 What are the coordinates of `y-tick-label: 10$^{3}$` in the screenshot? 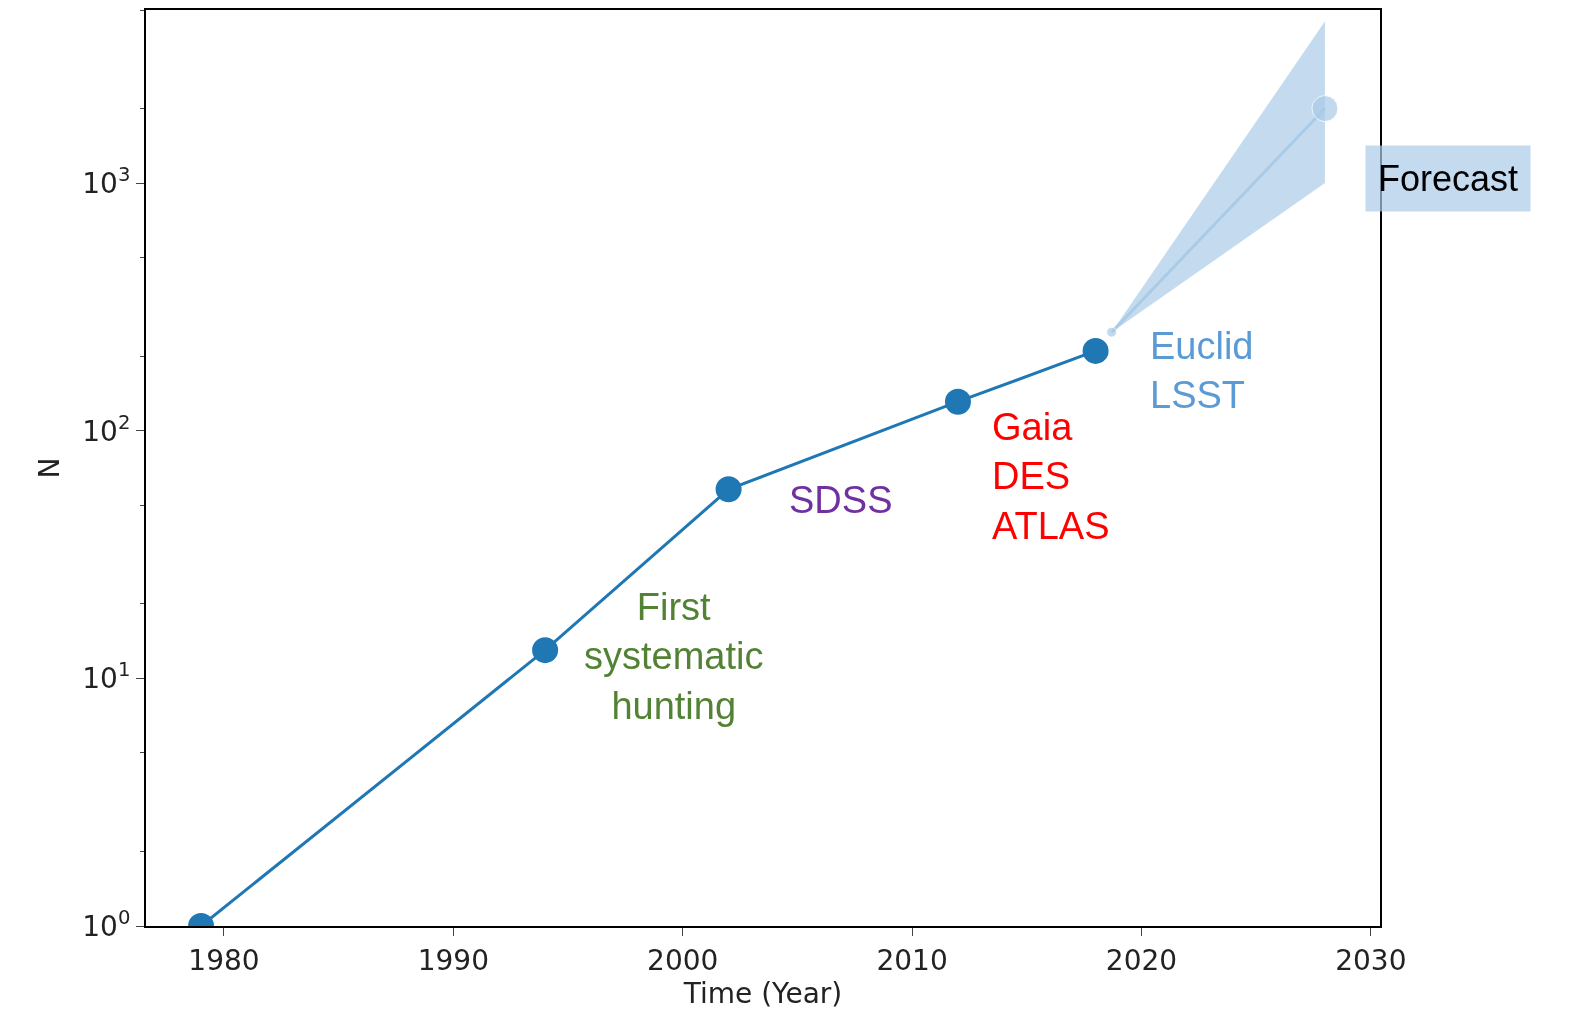 It's located at (106, 181).